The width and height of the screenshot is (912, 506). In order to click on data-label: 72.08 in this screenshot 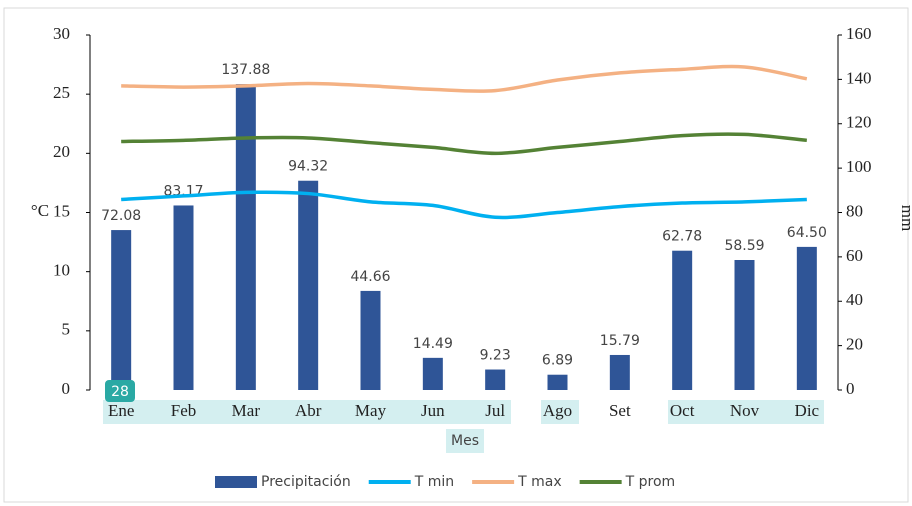, I will do `click(121, 216)`.